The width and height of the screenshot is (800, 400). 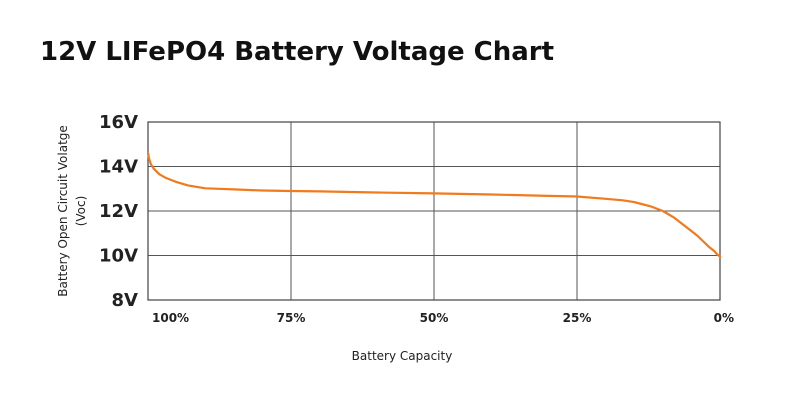 What do you see at coordinates (118, 256) in the screenshot?
I see `y-tick-label: 10V` at bounding box center [118, 256].